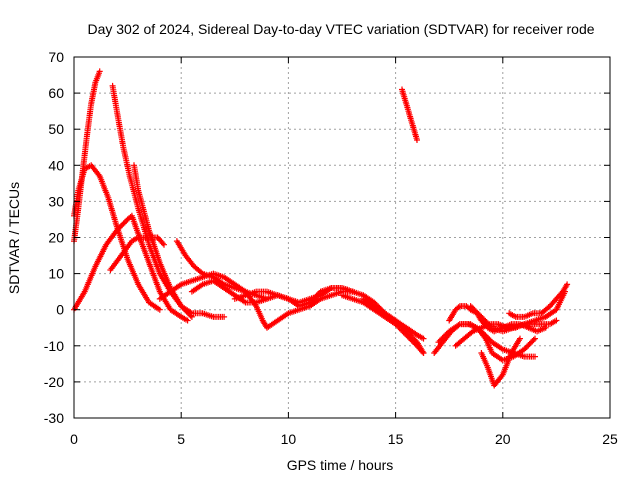 Image resolution: width=640 pixels, height=480 pixels. Describe the element at coordinates (54, 418) in the screenshot. I see `y-tick-label: -30` at that location.